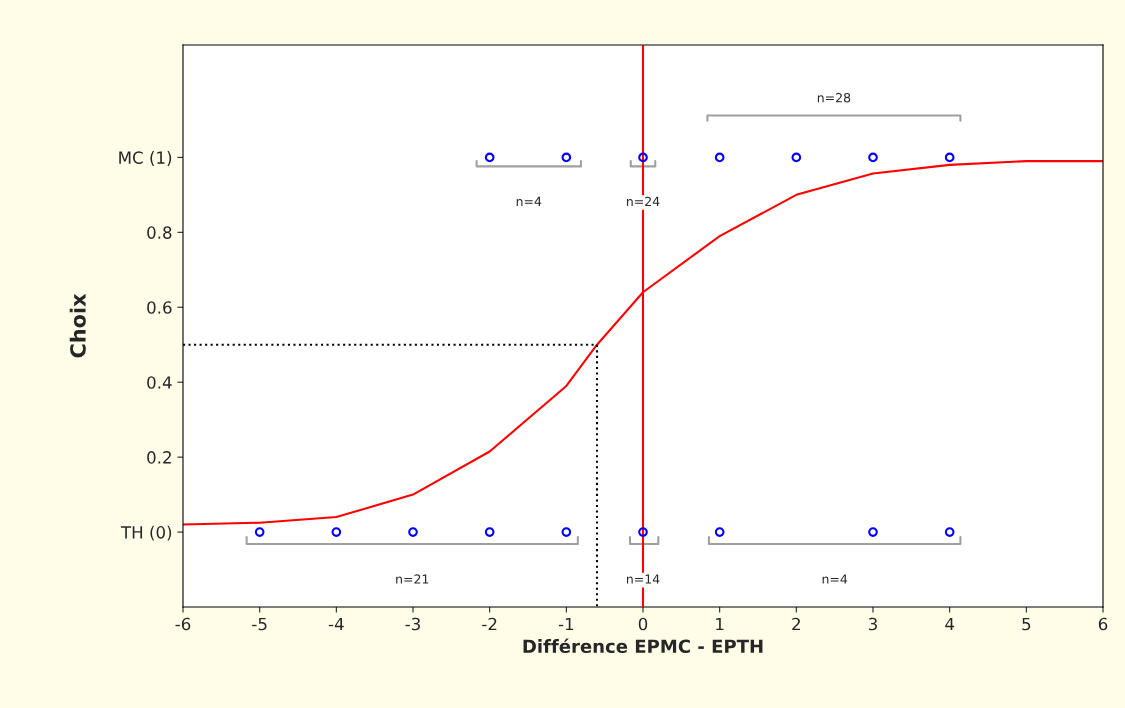  Describe the element at coordinates (159, 232) in the screenshot. I see `y-tick-label: 0.8` at that location.